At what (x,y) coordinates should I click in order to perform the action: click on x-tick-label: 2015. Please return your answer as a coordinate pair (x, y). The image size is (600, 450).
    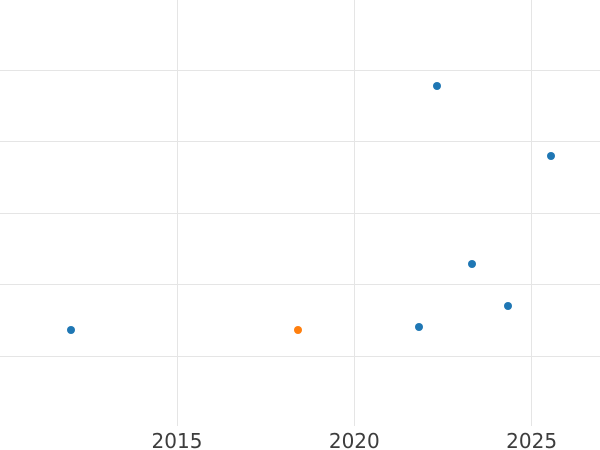
    Looking at the image, I should click on (177, 439).